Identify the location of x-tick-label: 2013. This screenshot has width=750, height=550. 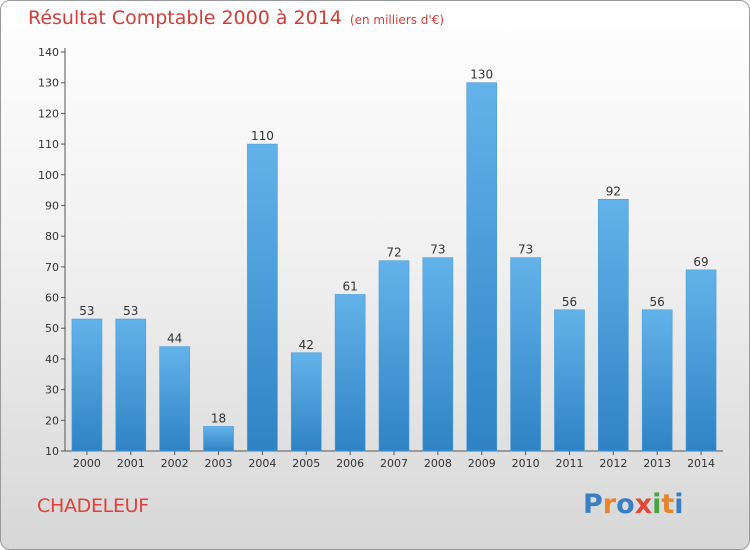
(657, 463).